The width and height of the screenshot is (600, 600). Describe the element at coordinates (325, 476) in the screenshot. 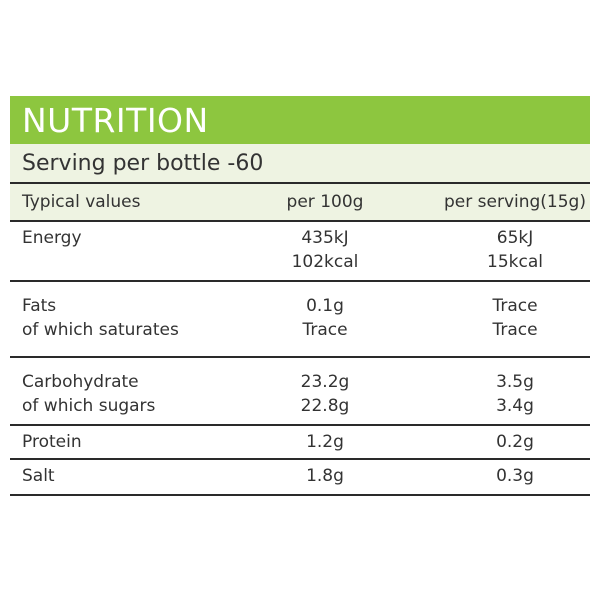

I see `value-per-100g: 1.8g` at that location.